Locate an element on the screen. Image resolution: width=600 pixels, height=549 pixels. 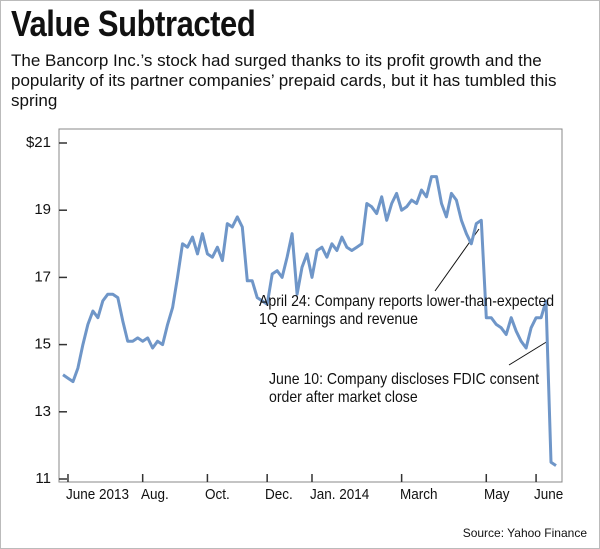
x-tick-label: Aug. is located at coordinates (154, 494).